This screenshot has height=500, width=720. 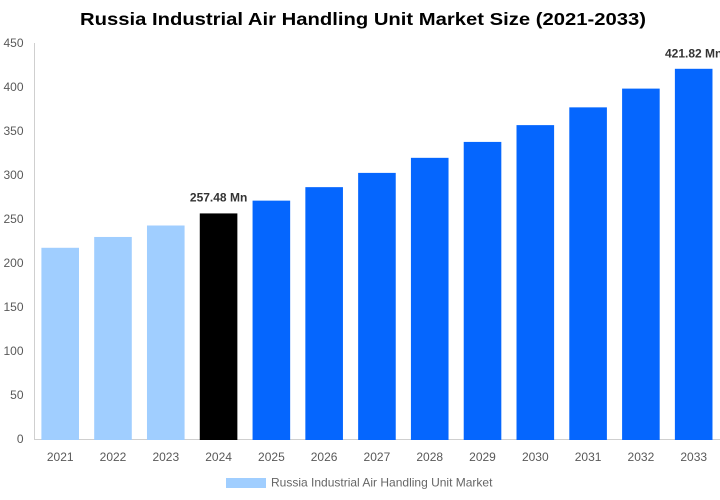 I want to click on svg-text: 2032, so click(x=641, y=457).